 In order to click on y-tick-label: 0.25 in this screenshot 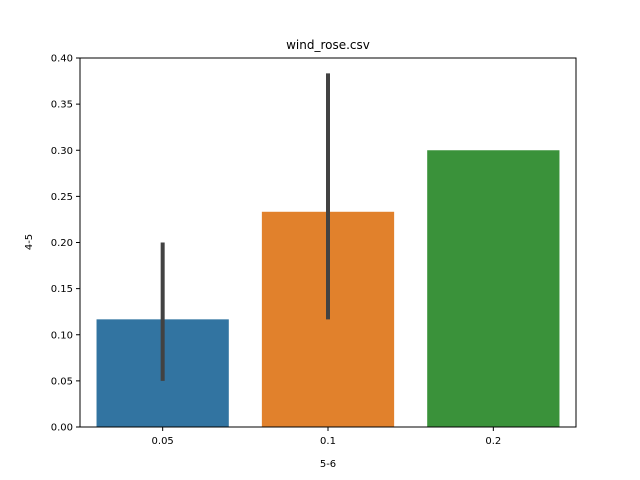, I will do `click(62, 197)`.